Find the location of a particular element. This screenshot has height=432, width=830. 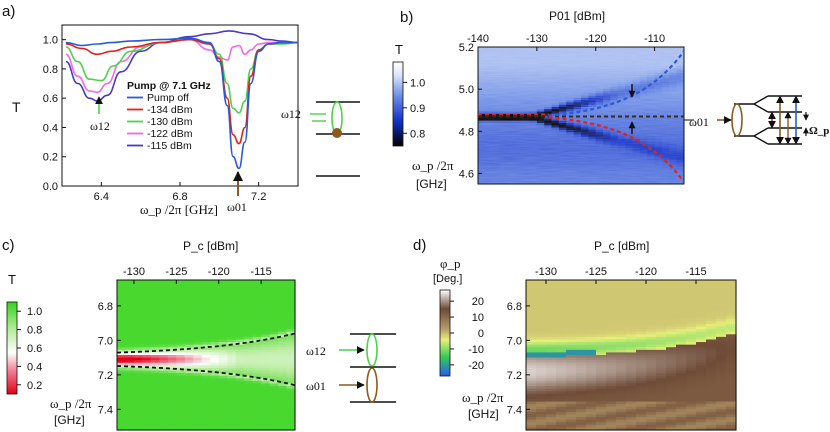

panel-label-d: d) is located at coordinates (419, 245).